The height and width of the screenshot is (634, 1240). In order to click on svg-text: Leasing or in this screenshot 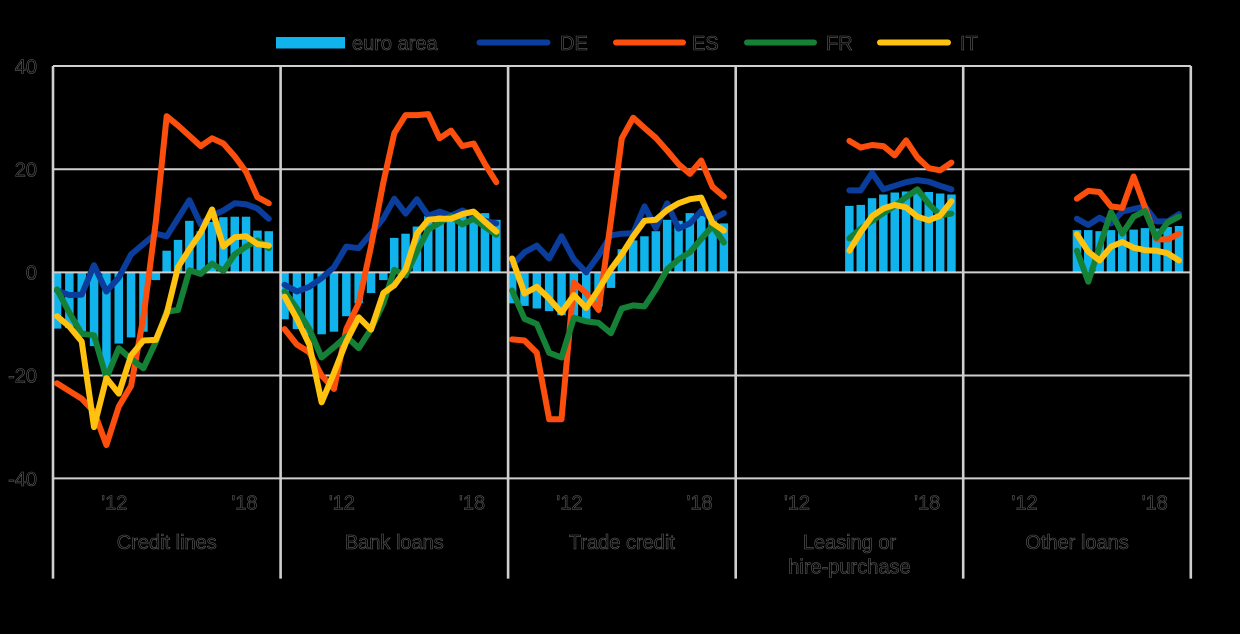, I will do `click(850, 543)`.